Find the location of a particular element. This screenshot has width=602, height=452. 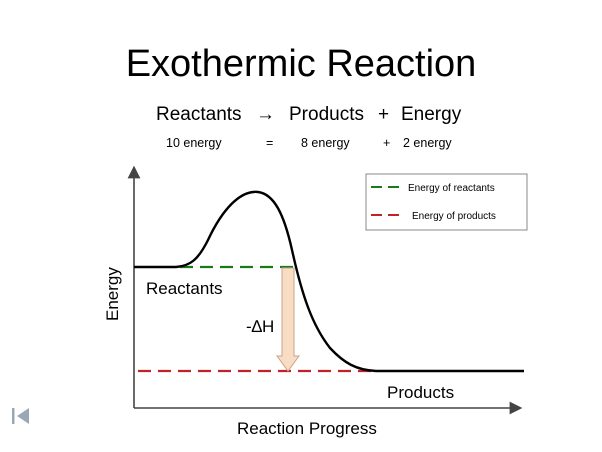

amount-plus: + is located at coordinates (387, 143).